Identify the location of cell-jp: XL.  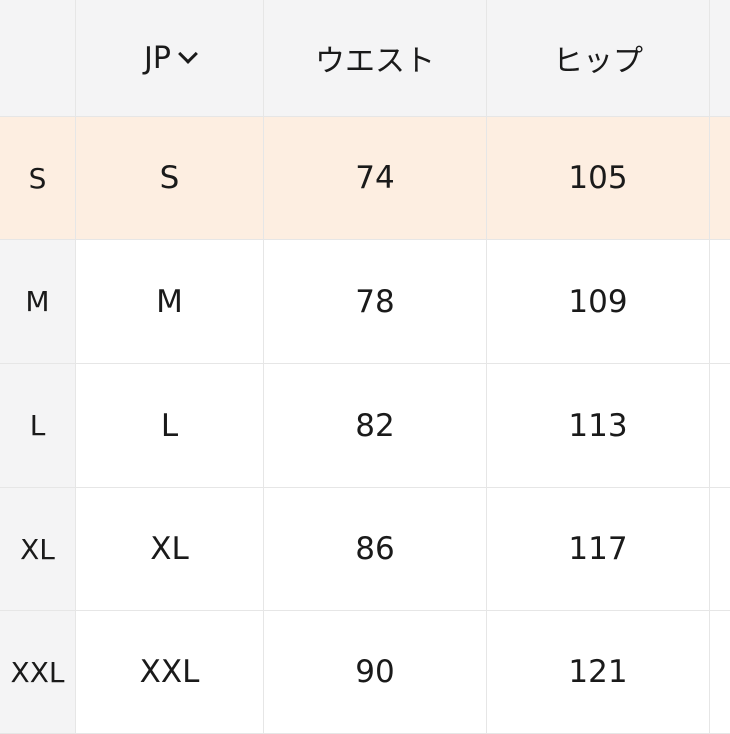
(170, 549).